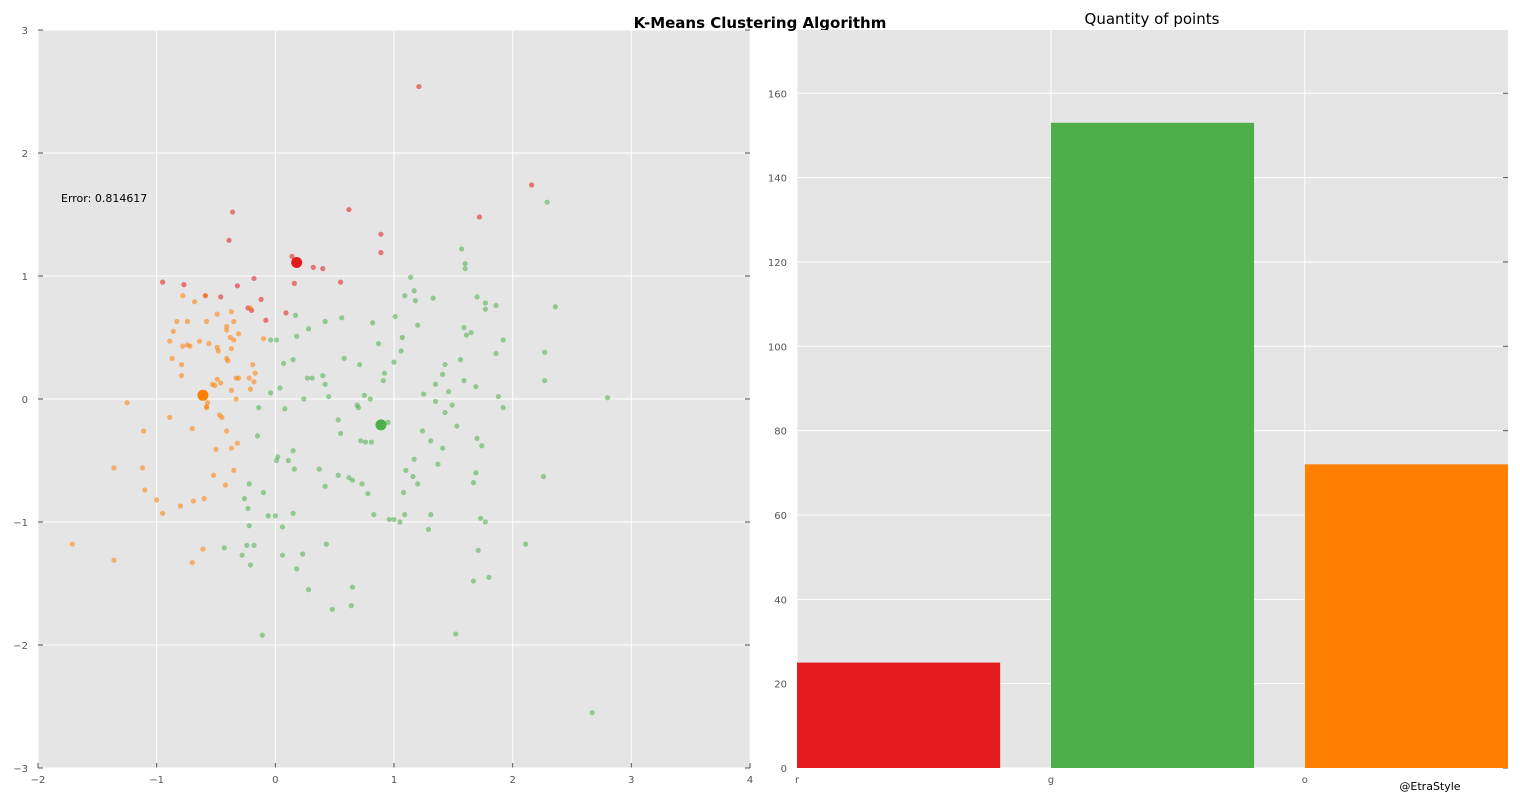 Image resolution: width=1520 pixels, height=800 pixels. Describe the element at coordinates (512, 780) in the screenshot. I see `scatter-x-tick-label: 2` at that location.